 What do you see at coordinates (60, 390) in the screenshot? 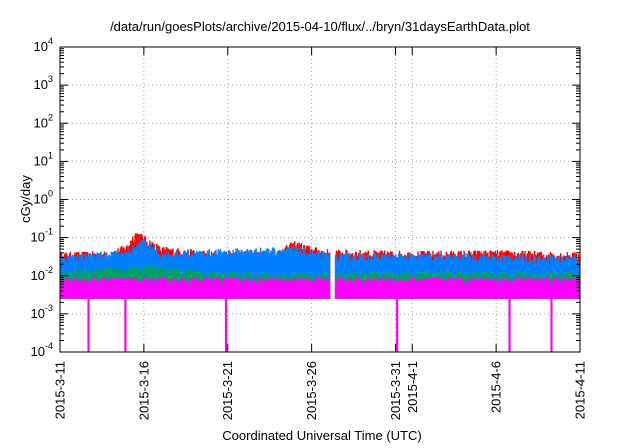
I see `x-tick-label: 2015-3-11` at bounding box center [60, 390].